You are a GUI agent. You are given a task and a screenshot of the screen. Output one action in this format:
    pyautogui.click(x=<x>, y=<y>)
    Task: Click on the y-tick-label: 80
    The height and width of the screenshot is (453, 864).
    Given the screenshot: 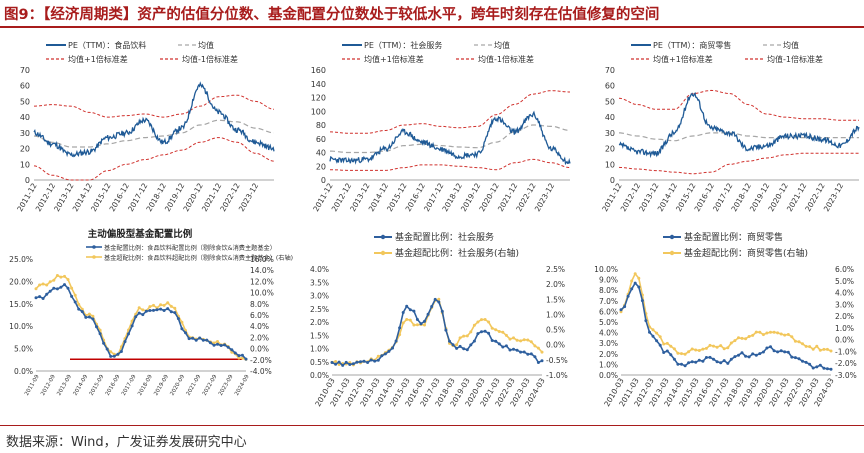 What is the action you would take?
    pyautogui.click(x=321, y=125)
    